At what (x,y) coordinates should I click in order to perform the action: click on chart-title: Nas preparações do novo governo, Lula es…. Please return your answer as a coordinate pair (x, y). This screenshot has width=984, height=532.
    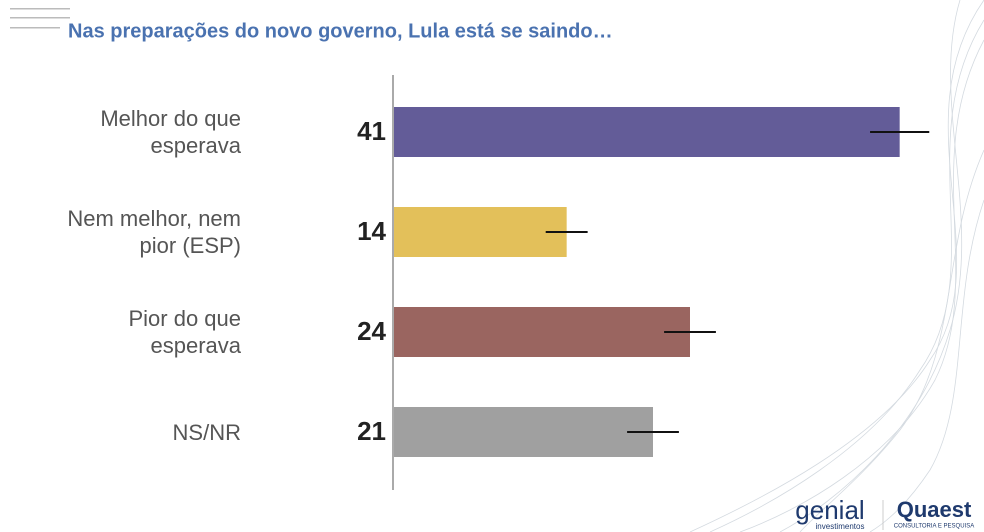
    Looking at the image, I should click on (340, 31).